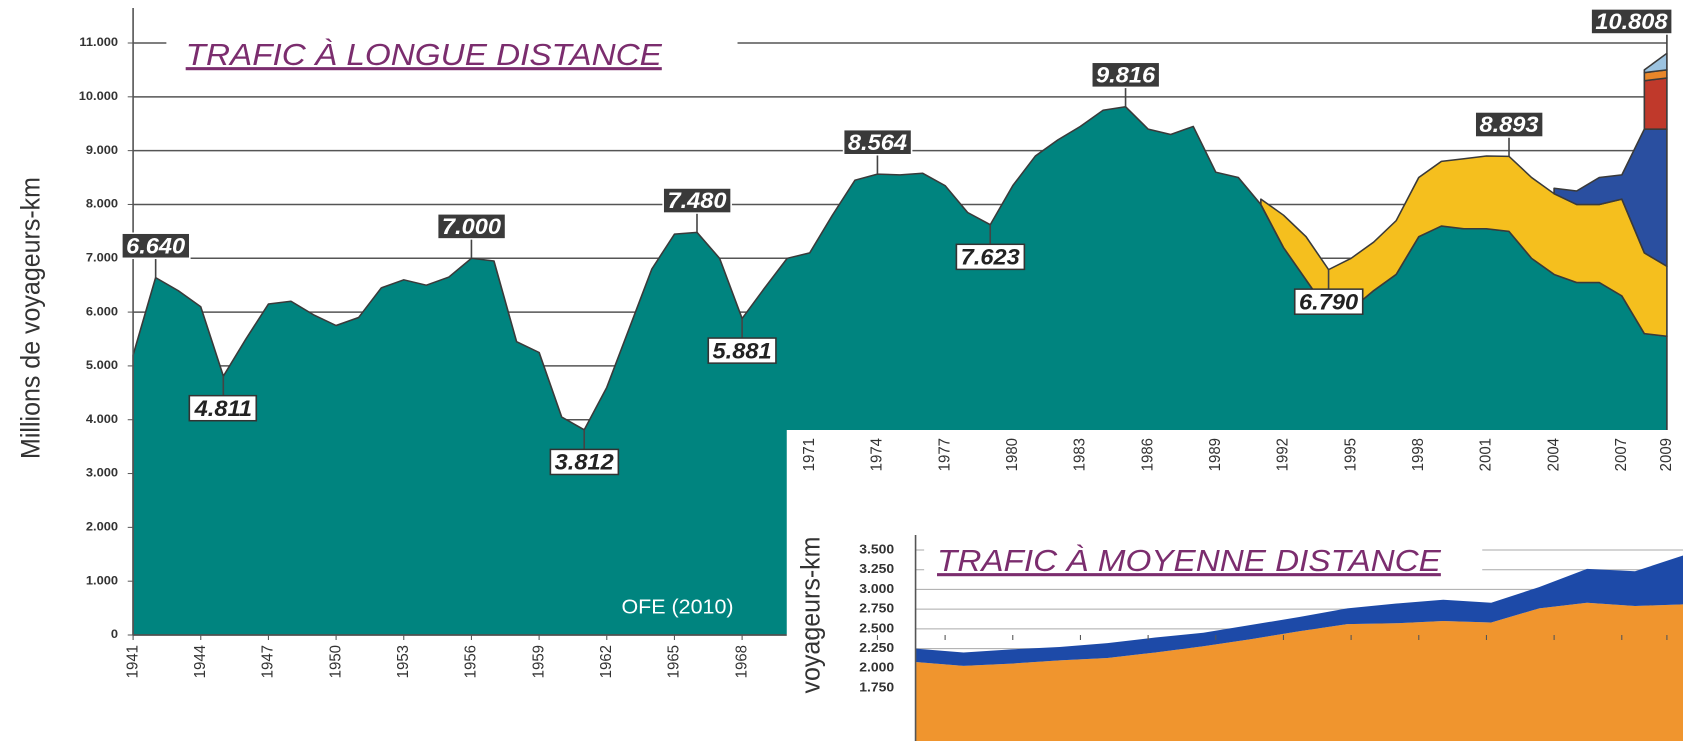 The width and height of the screenshot is (1683, 741). Describe the element at coordinates (876, 569) in the screenshot. I see `inset-y-tick-label: 3.250` at that location.